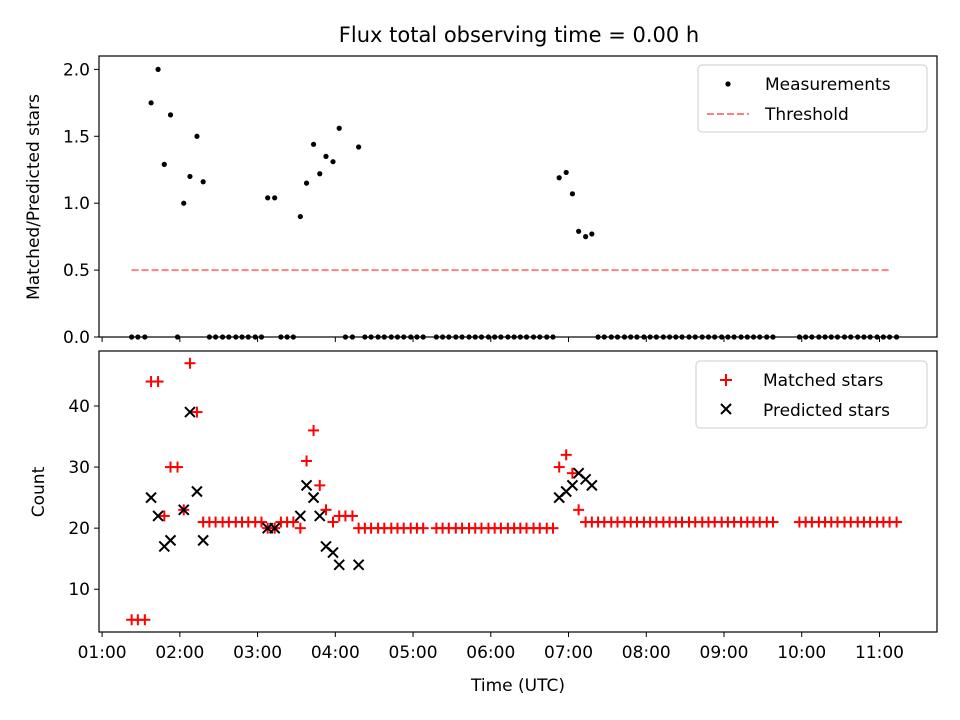 This screenshot has height=720, width=960. What do you see at coordinates (34, 197) in the screenshot?
I see `top-y-axis-label: Matched/Predicted stars` at bounding box center [34, 197].